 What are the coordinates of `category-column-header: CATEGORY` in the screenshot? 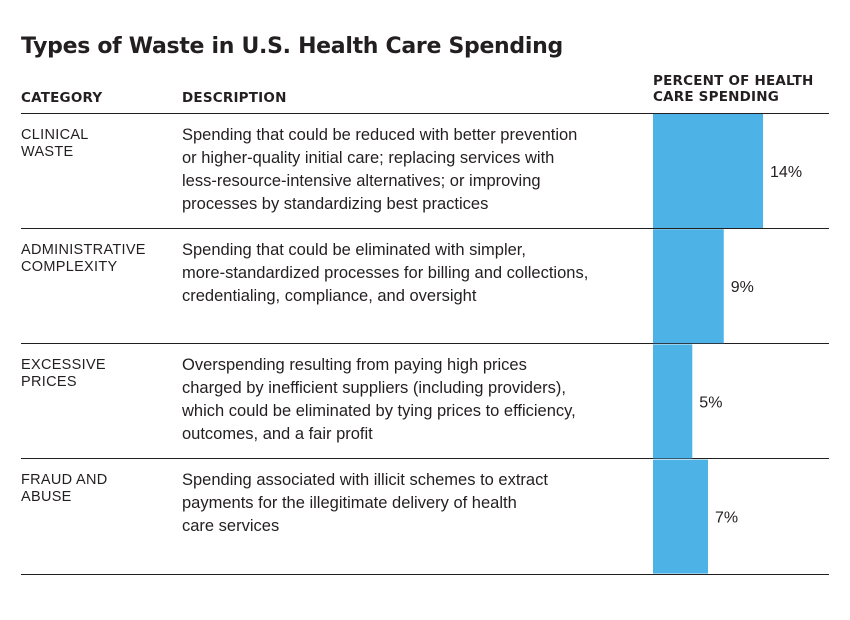 It's located at (62, 98).